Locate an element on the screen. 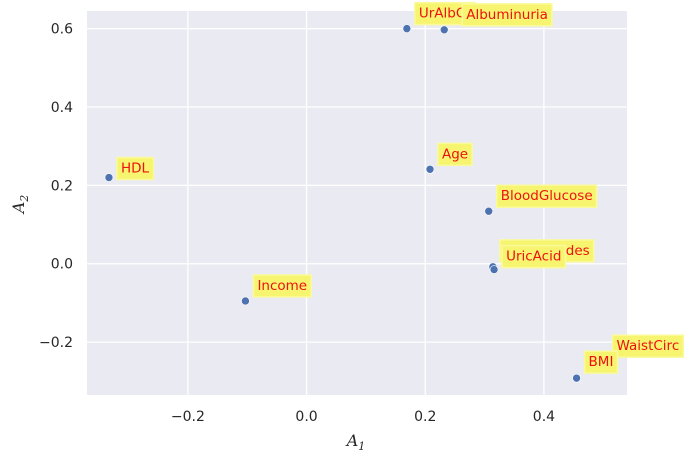  annotation: UricAcid is located at coordinates (534, 256).